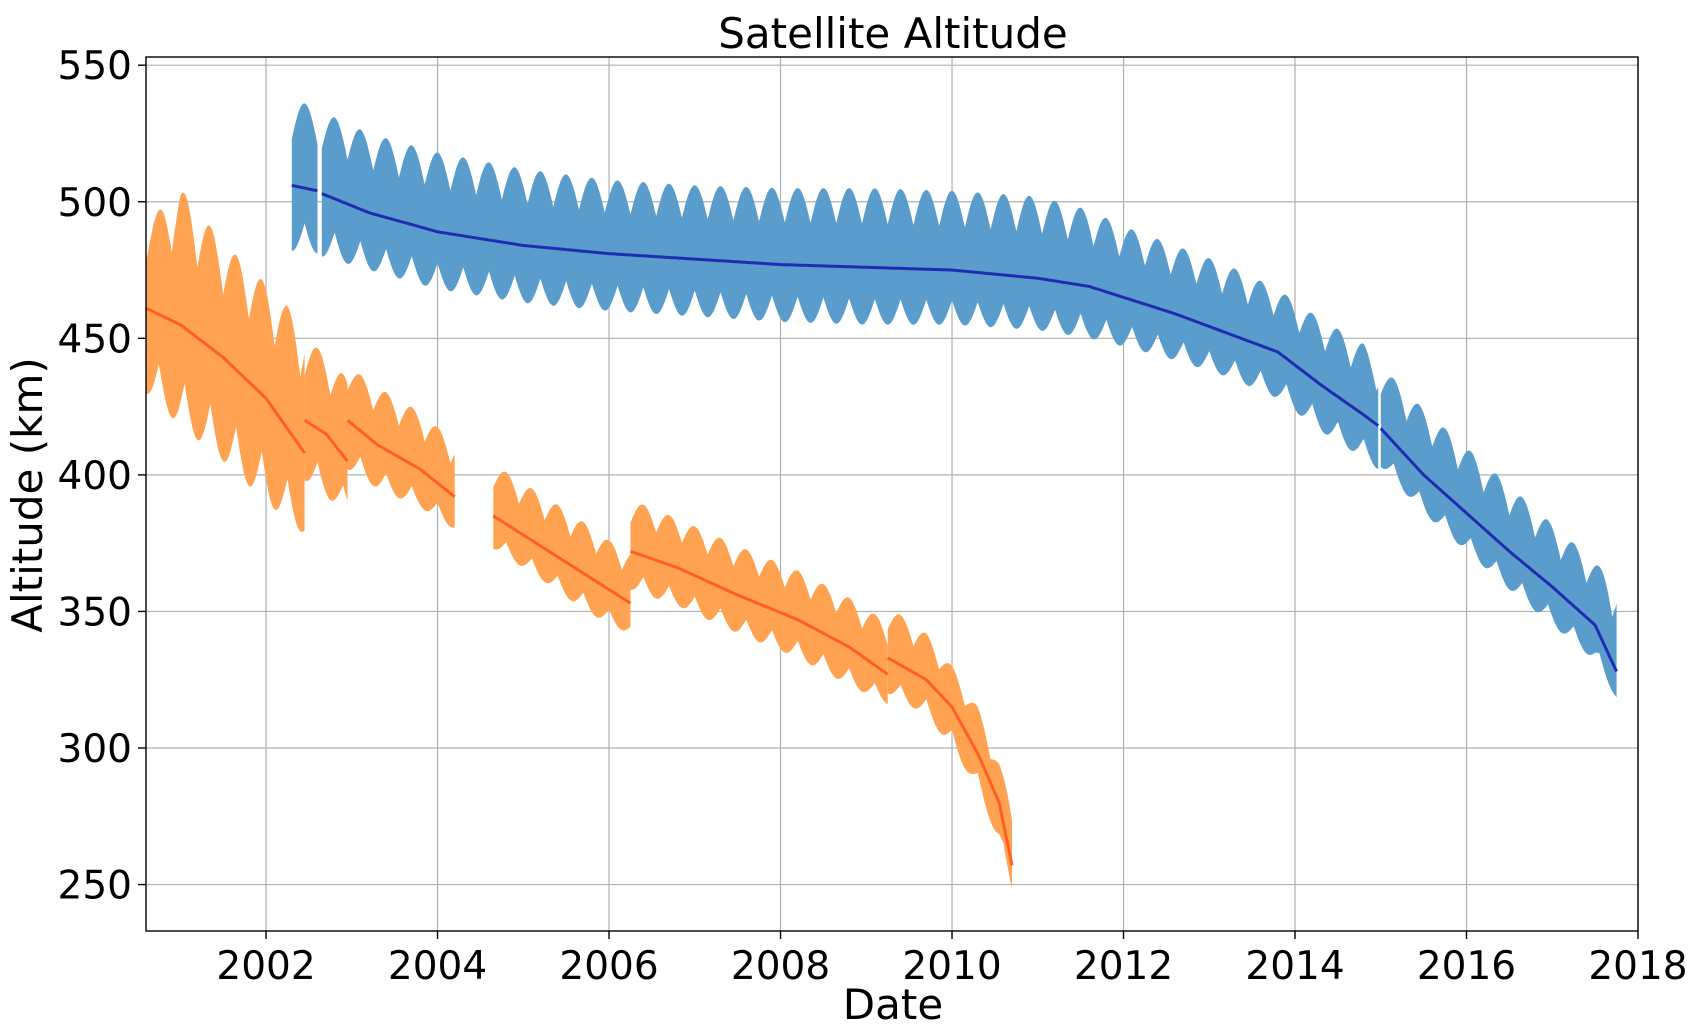 This screenshot has height=1028, width=1693. Describe the element at coordinates (95, 203) in the screenshot. I see `y-tick-label: 500` at that location.